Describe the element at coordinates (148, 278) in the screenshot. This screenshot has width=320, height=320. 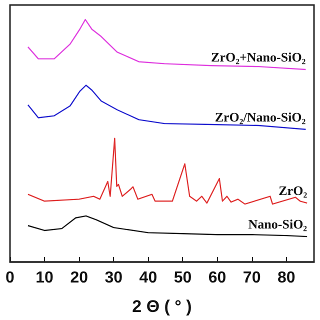
I see `x-tick-label: 40` at that location.